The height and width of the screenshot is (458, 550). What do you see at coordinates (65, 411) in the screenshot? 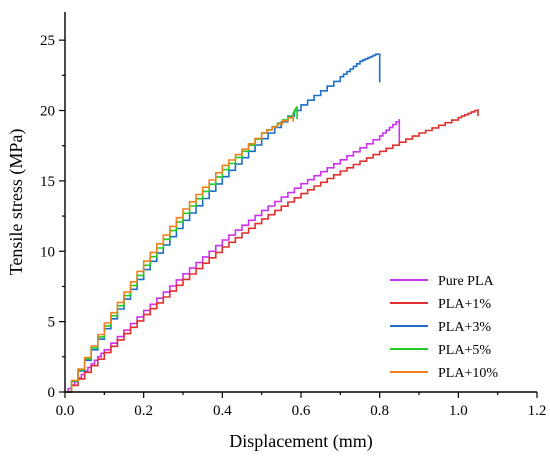
I see `x-tick-label: 0.0` at bounding box center [65, 411].